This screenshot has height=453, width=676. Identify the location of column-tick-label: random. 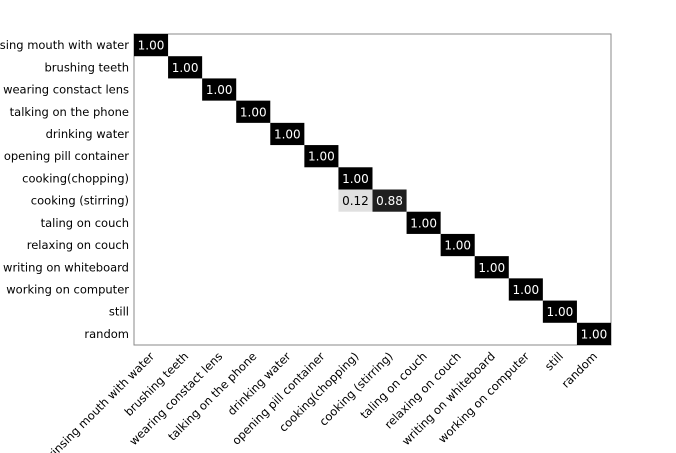
(579, 369).